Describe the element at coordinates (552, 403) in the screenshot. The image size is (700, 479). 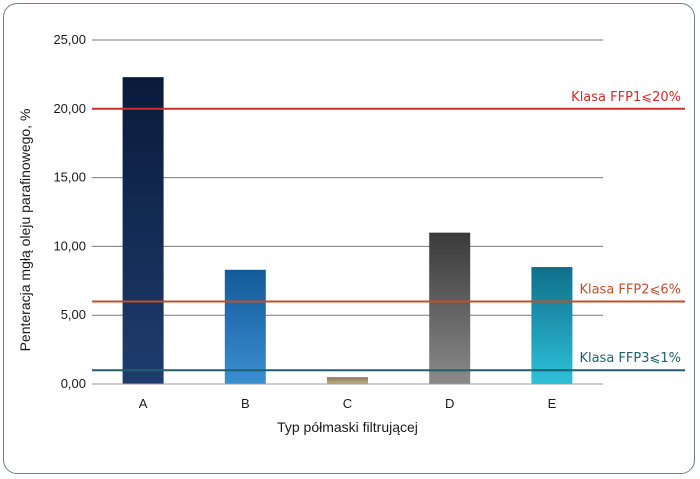
I see `x-tick-label: E` at that location.